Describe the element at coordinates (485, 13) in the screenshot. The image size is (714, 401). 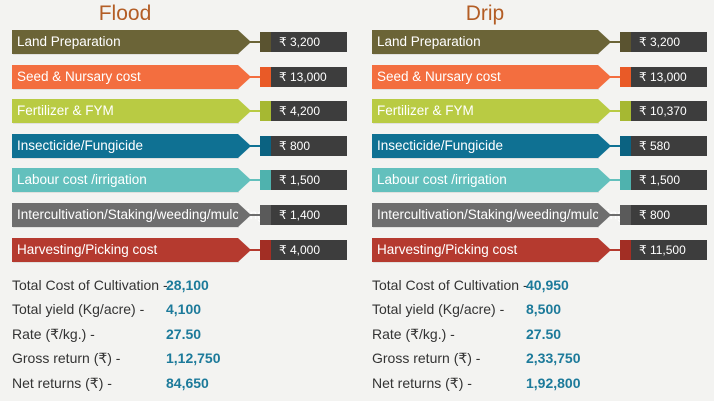
I see `drip-title: Drip` at that location.